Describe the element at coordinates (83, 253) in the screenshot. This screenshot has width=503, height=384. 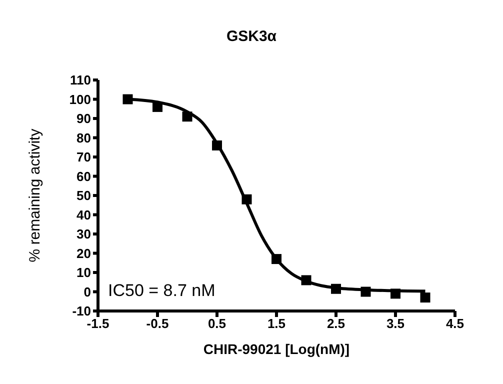
I see `y-tick-label: 20` at that location.